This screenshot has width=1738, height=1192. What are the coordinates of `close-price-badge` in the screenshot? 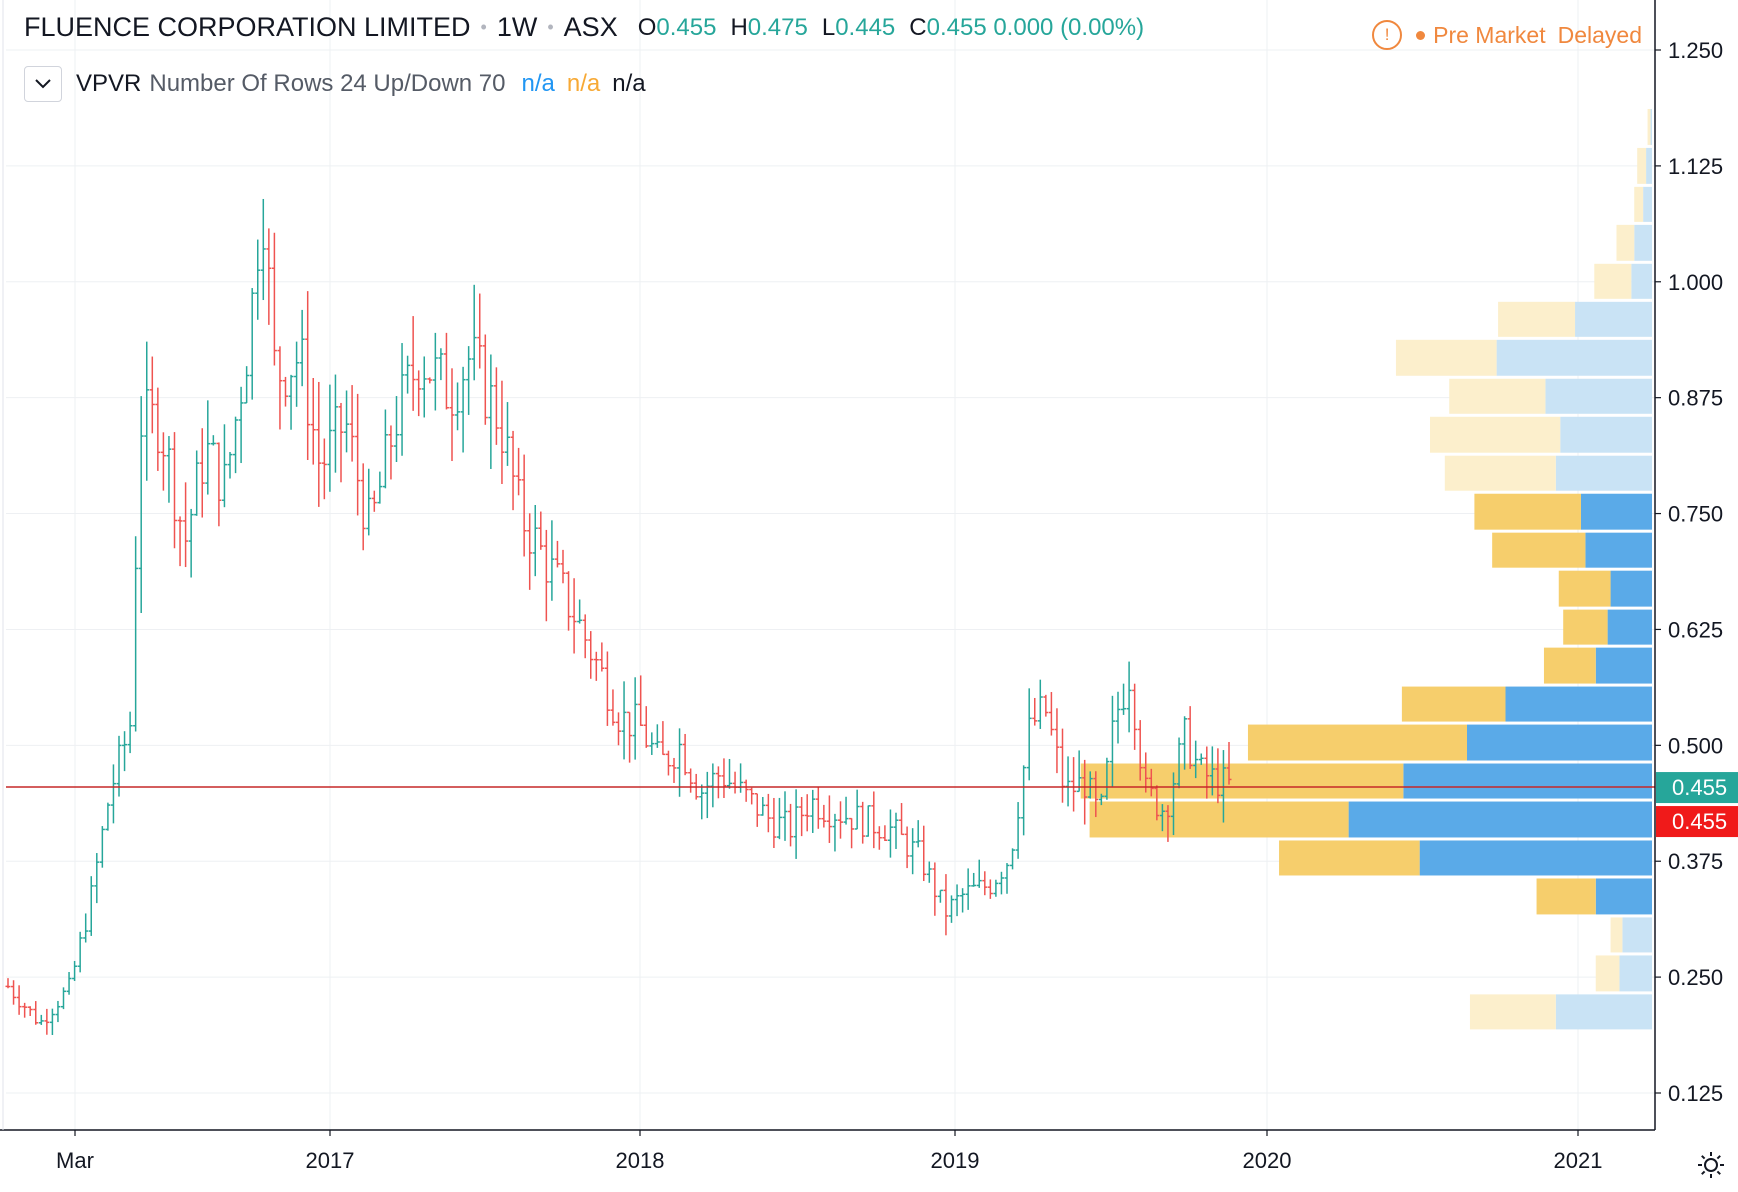 It's located at (1697, 822).